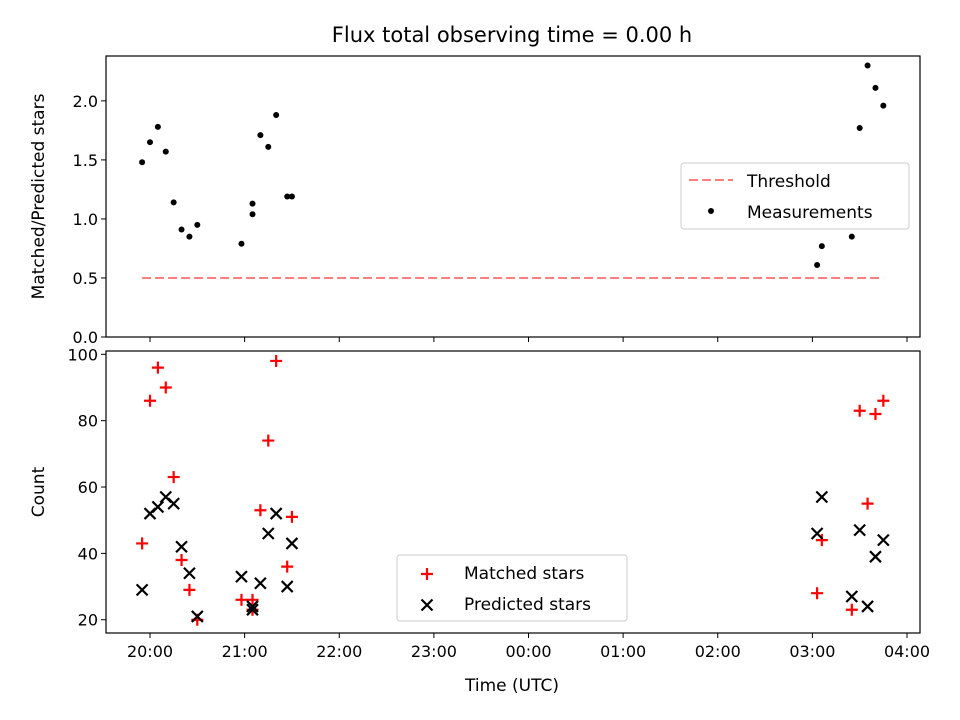 This screenshot has width=960, height=720. What do you see at coordinates (88, 553) in the screenshot?
I see `y-tick-label: 40` at bounding box center [88, 553].